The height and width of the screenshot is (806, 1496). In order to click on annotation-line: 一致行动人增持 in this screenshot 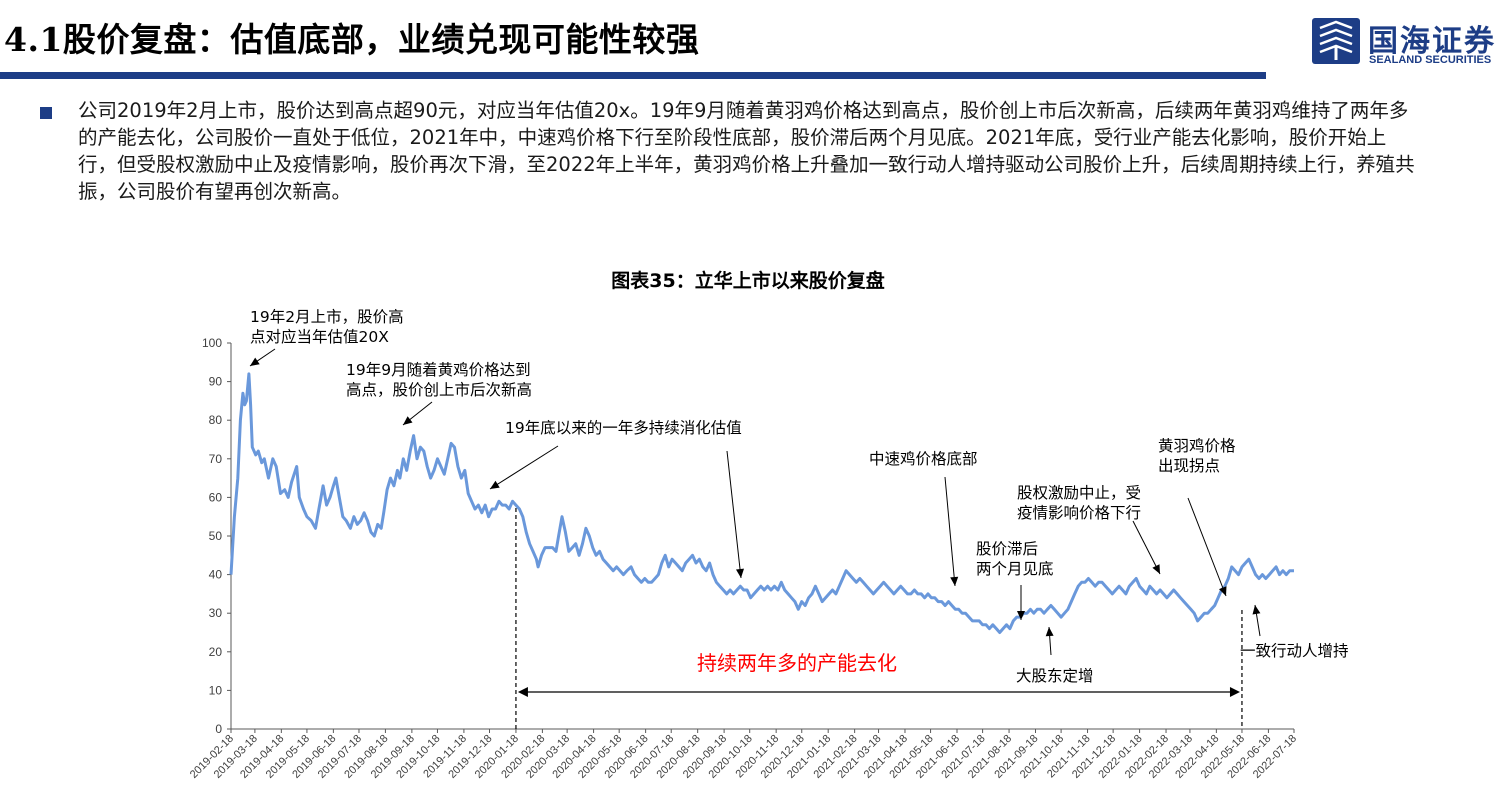, I will do `click(1294, 651)`.